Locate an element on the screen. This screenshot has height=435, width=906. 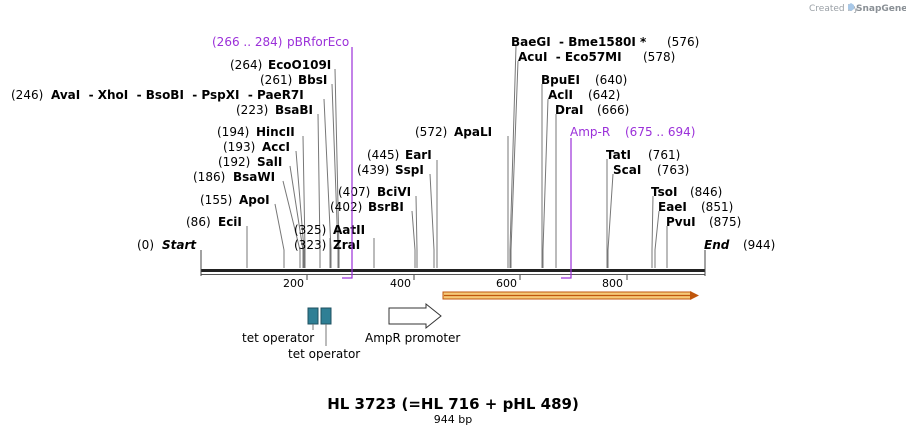
tick-label-600: 600 is located at coordinates (506, 283).